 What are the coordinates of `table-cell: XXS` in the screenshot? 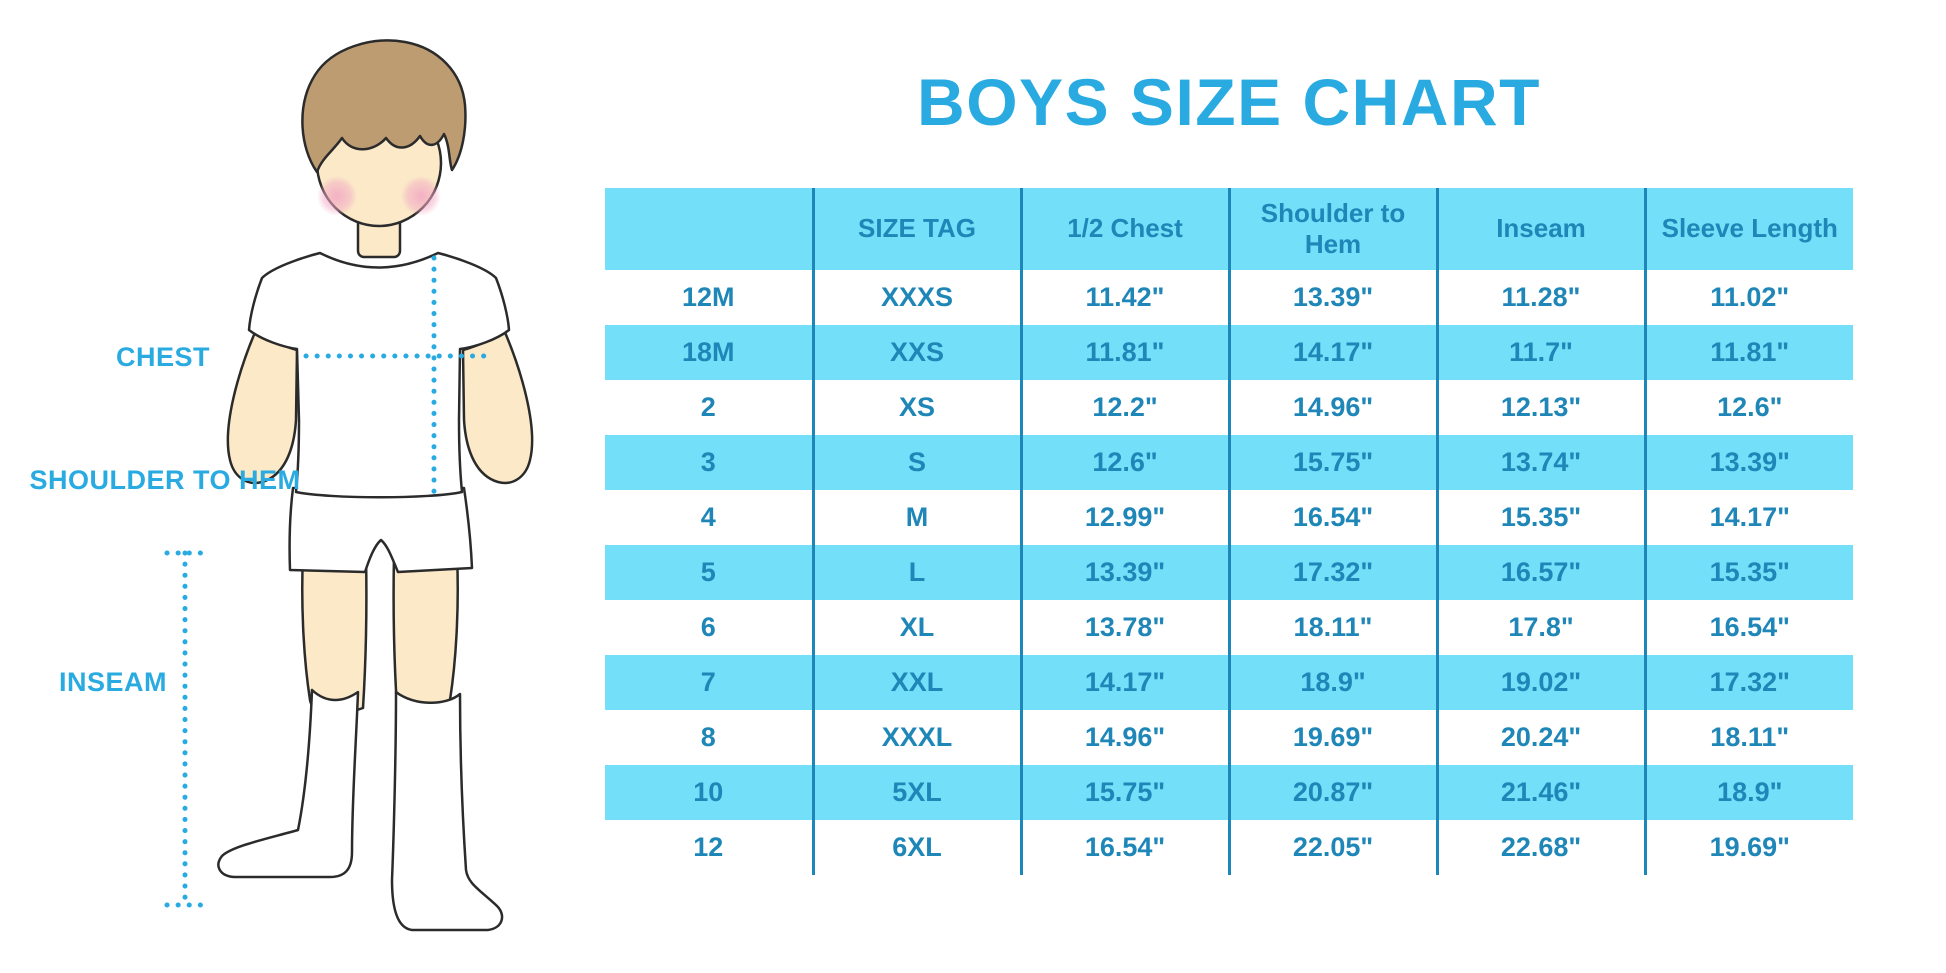 It's located at (916, 352).